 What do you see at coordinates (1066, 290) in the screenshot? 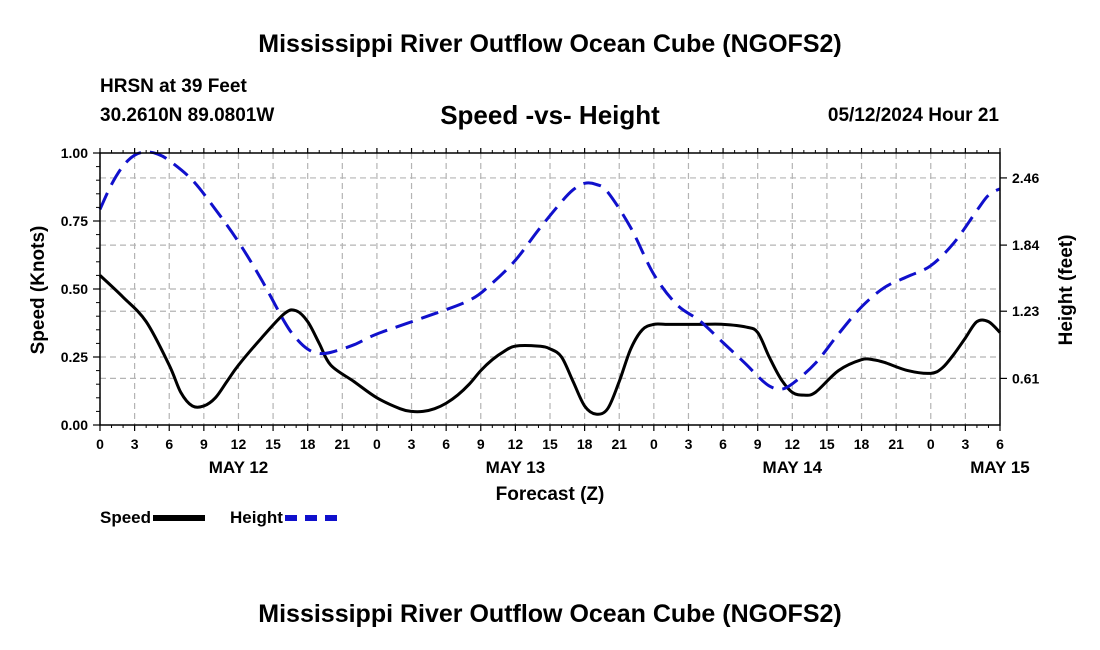
I see `y2-axis-title: Height (feet)` at bounding box center [1066, 290].